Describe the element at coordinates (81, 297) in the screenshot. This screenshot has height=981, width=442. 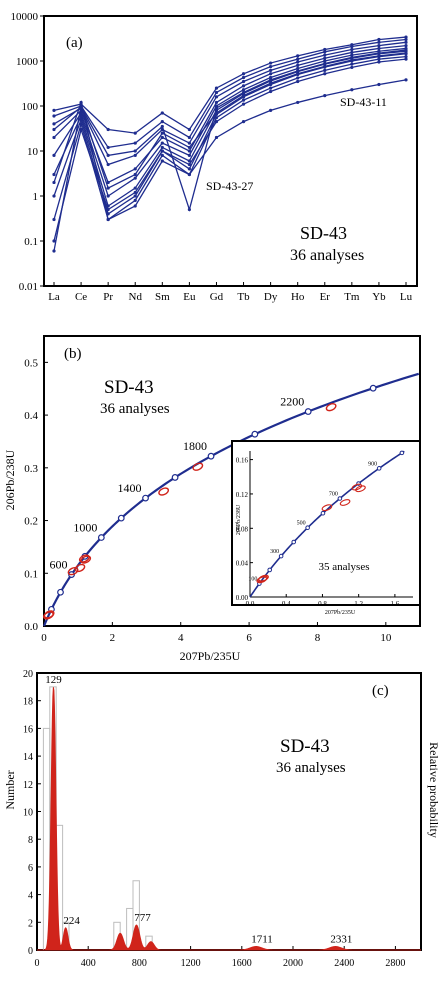
I see `panel-a-xtick-label: Ce` at that location.